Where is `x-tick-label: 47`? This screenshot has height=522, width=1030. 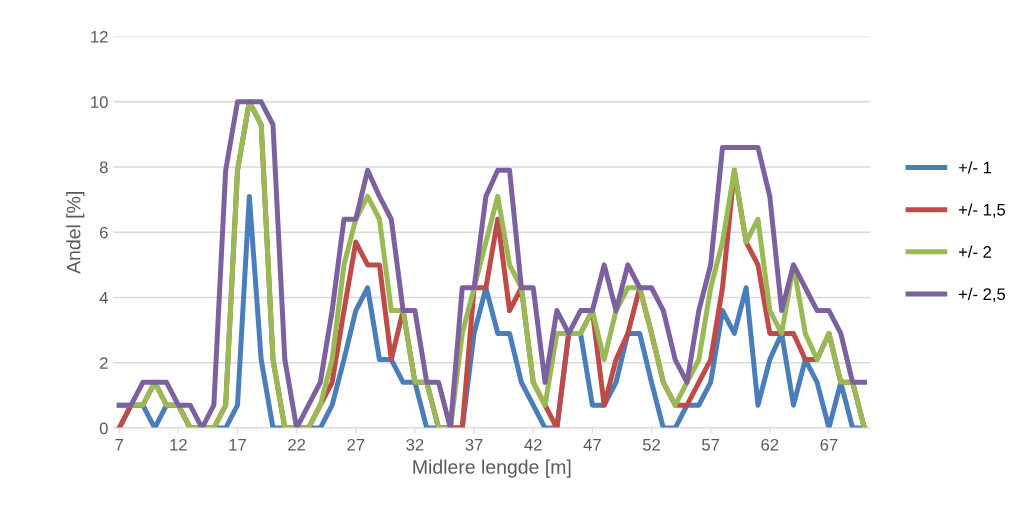
x-tick-label: 47 is located at coordinates (592, 445).